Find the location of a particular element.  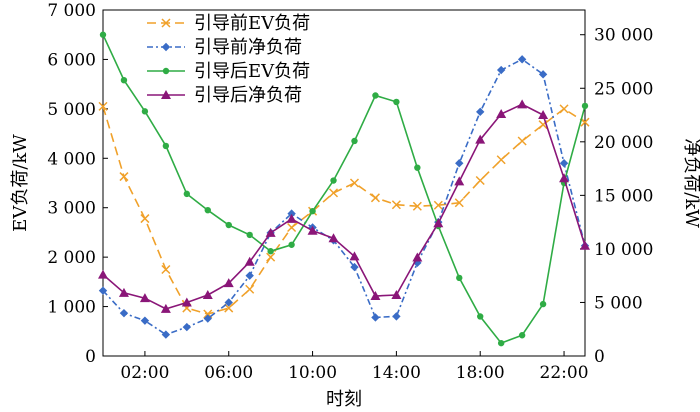

right-axis-tick-label: 0 is located at coordinates (599, 357).